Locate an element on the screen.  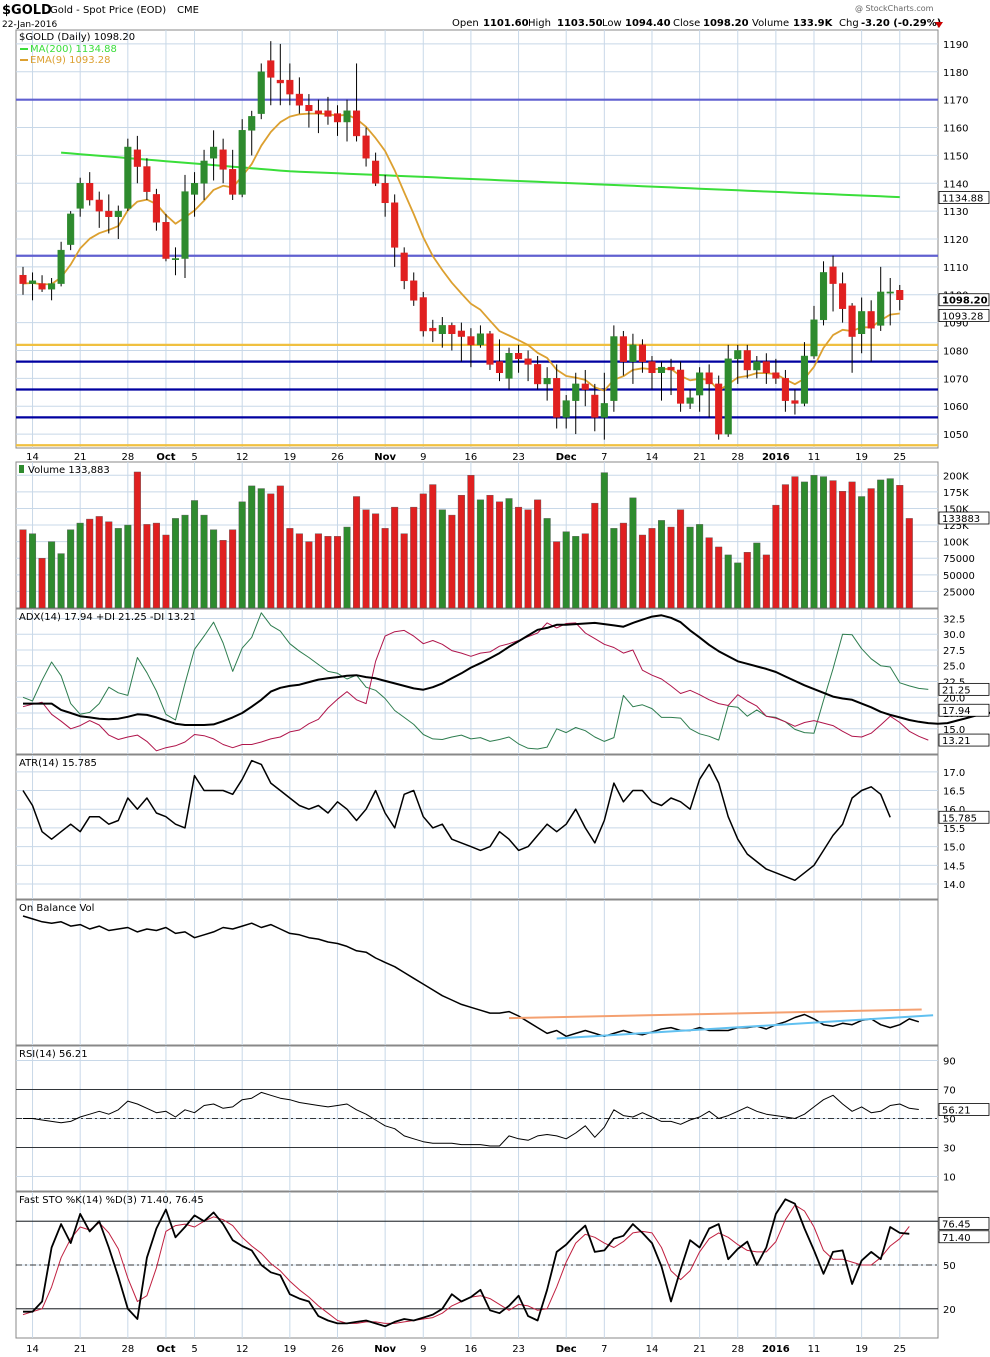
y-tick-label: 16.0 is located at coordinates (954, 810).